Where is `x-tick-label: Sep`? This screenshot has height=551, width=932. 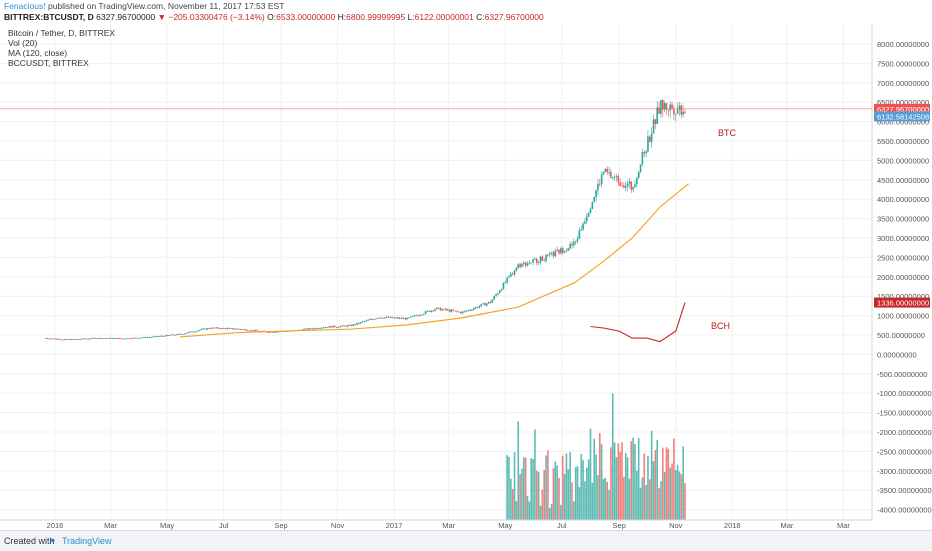 x-tick-label: Sep is located at coordinates (619, 525).